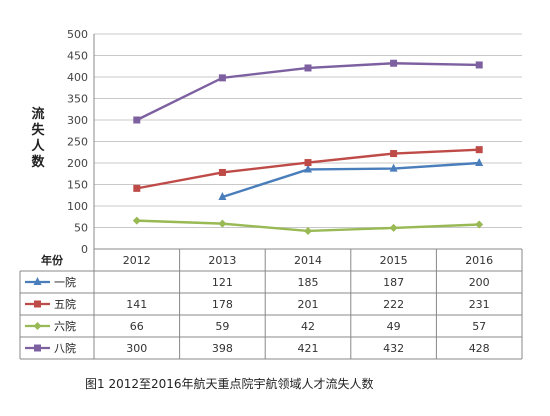 This screenshot has height=416, width=550. I want to click on y-tick-label: 400, so click(77, 77).